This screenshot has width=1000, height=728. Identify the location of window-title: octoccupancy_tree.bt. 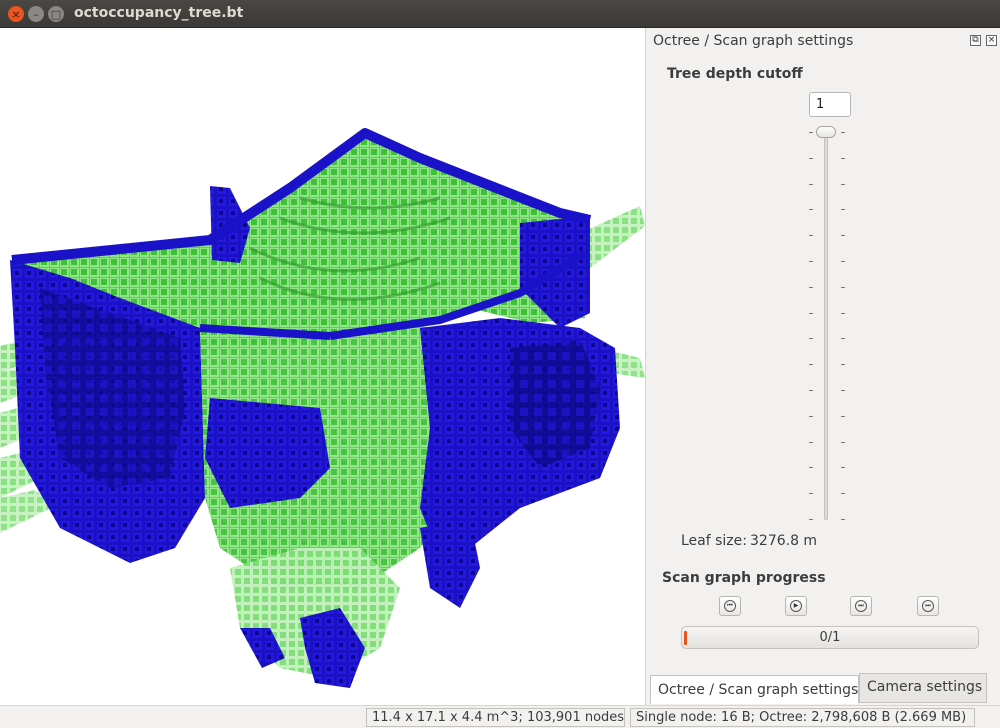
(159, 13).